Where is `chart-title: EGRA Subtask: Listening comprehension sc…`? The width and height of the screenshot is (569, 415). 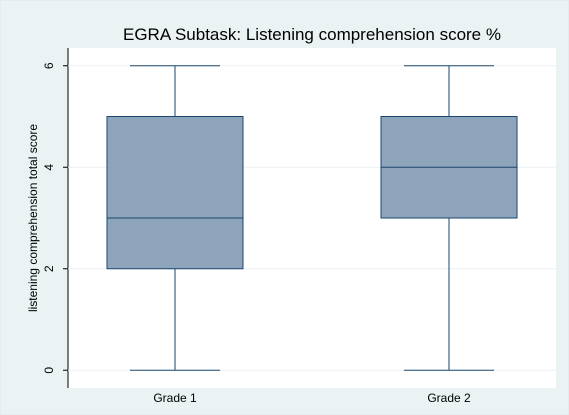
chart-title: EGRA Subtask: Listening comprehension sc… is located at coordinates (312, 34).